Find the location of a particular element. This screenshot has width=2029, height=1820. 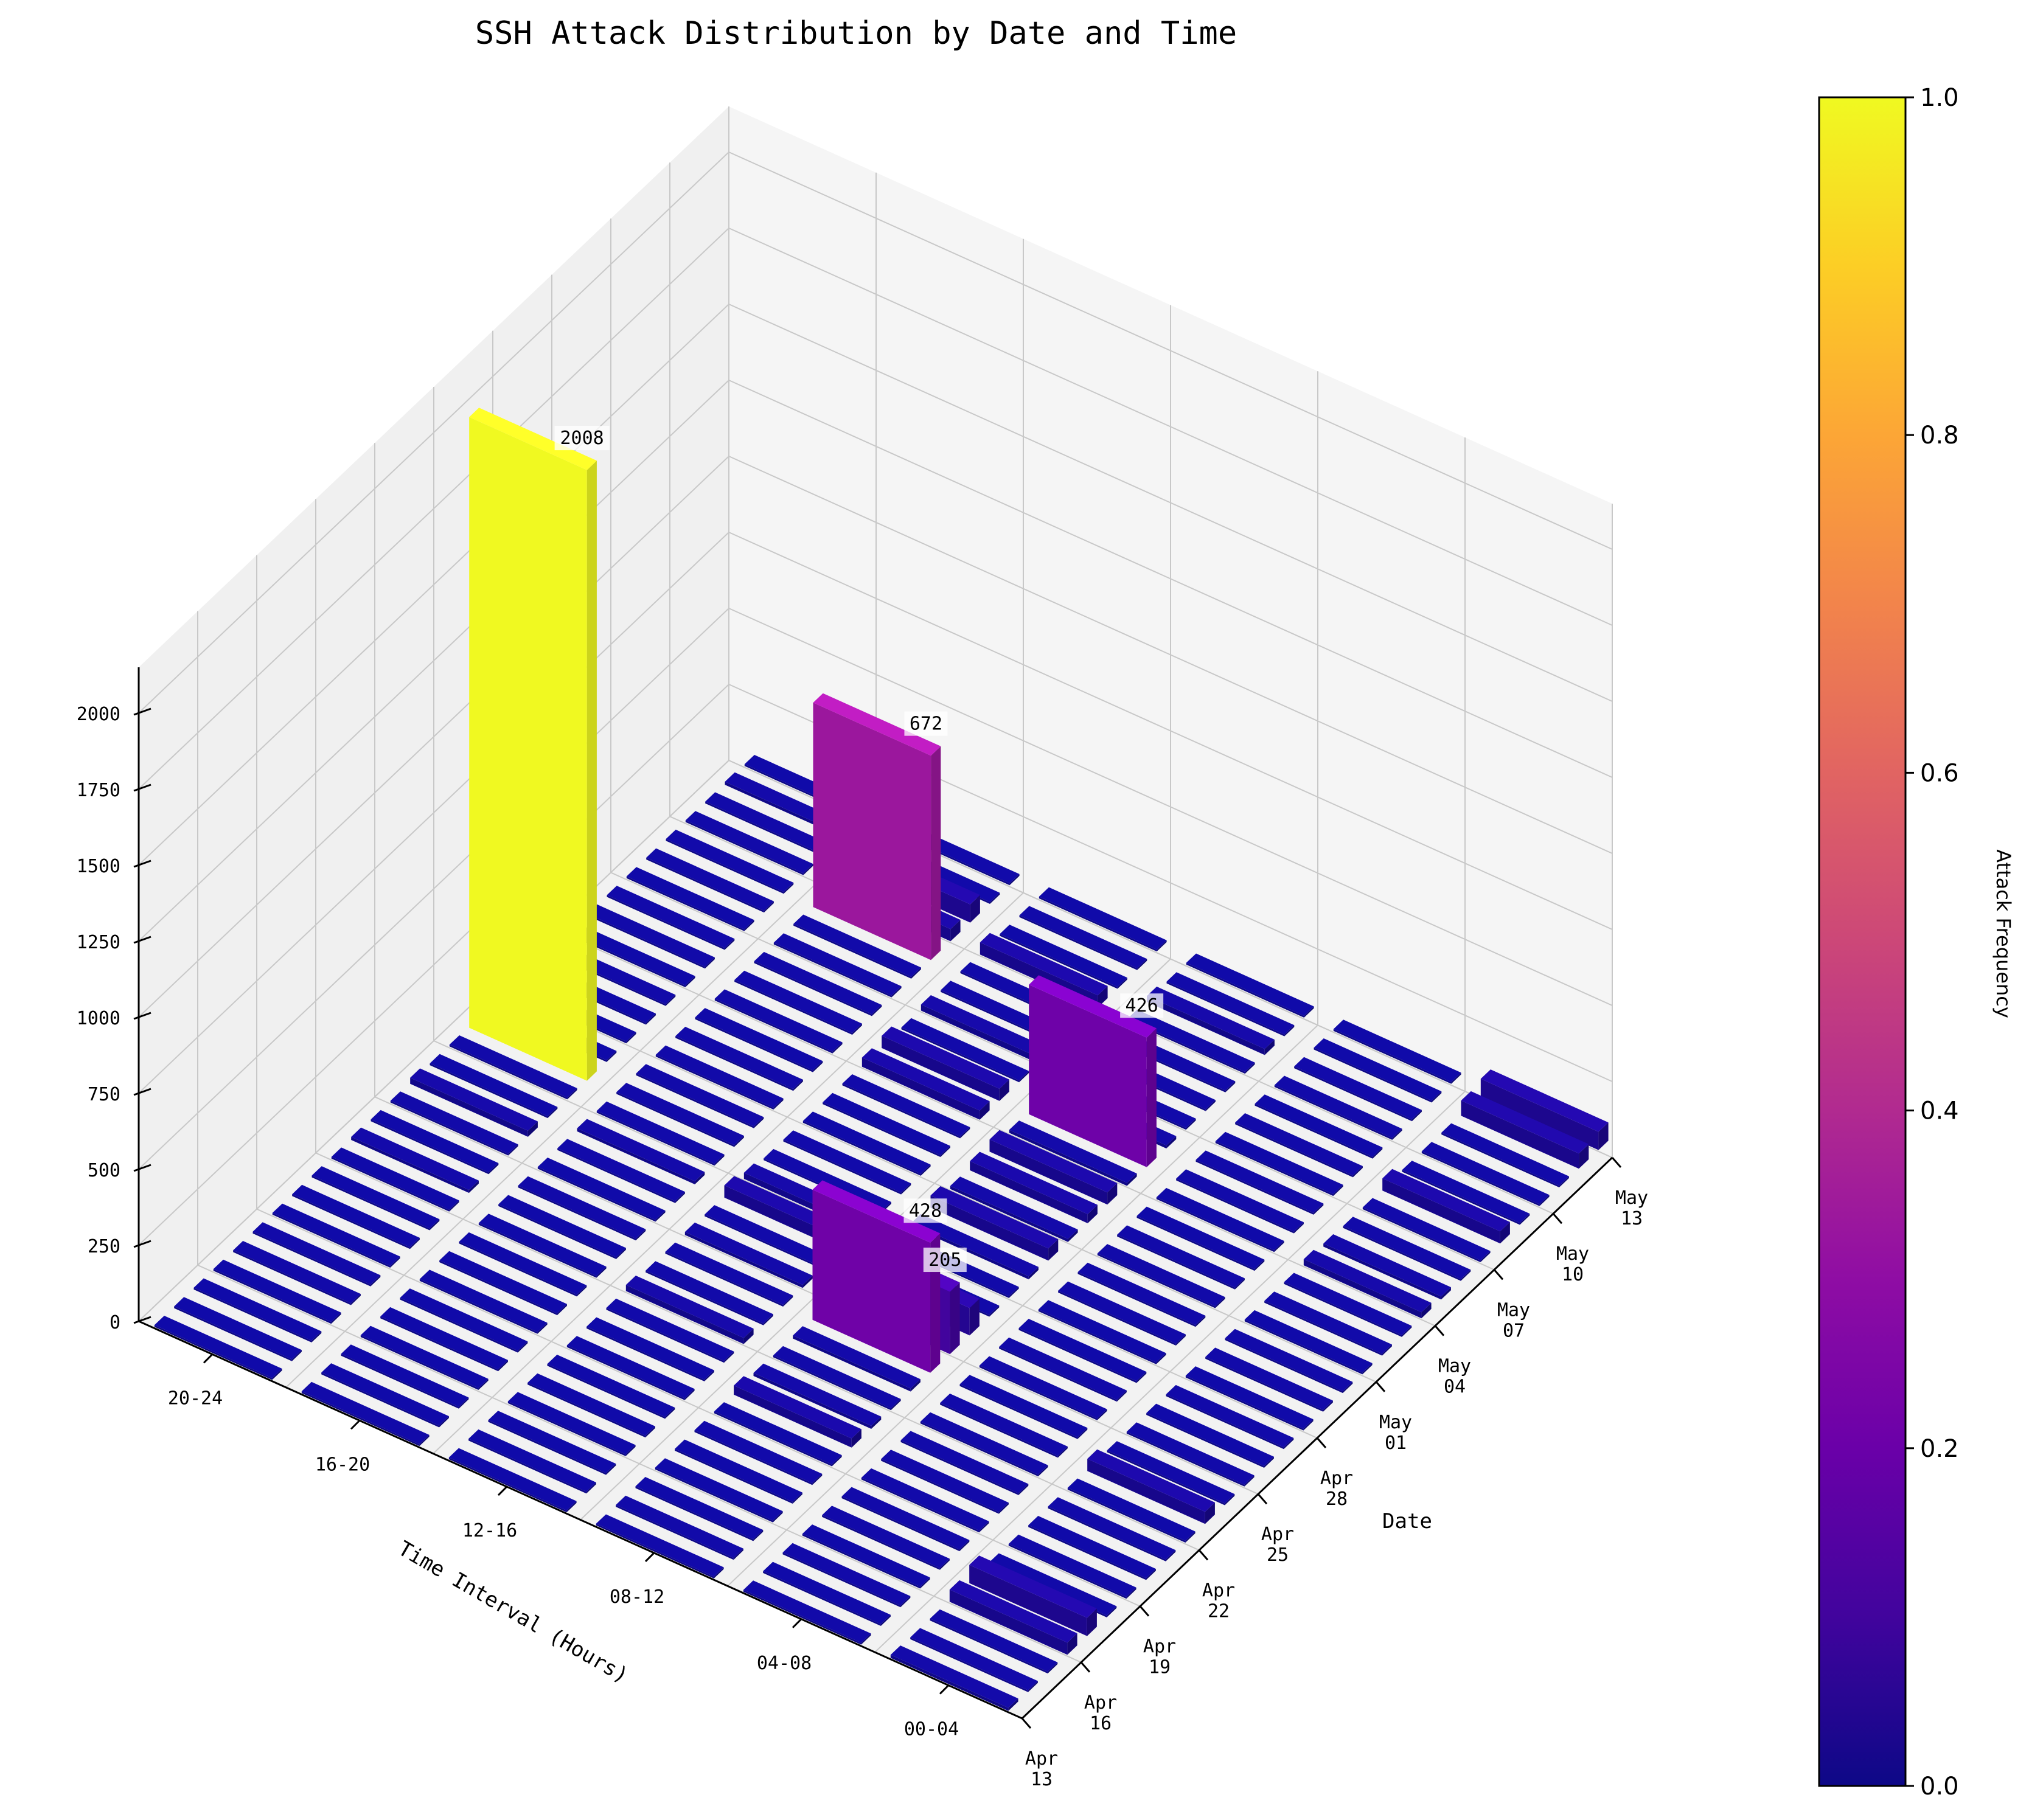

colorbar-tick-label: 0.8 is located at coordinates (1939, 436).